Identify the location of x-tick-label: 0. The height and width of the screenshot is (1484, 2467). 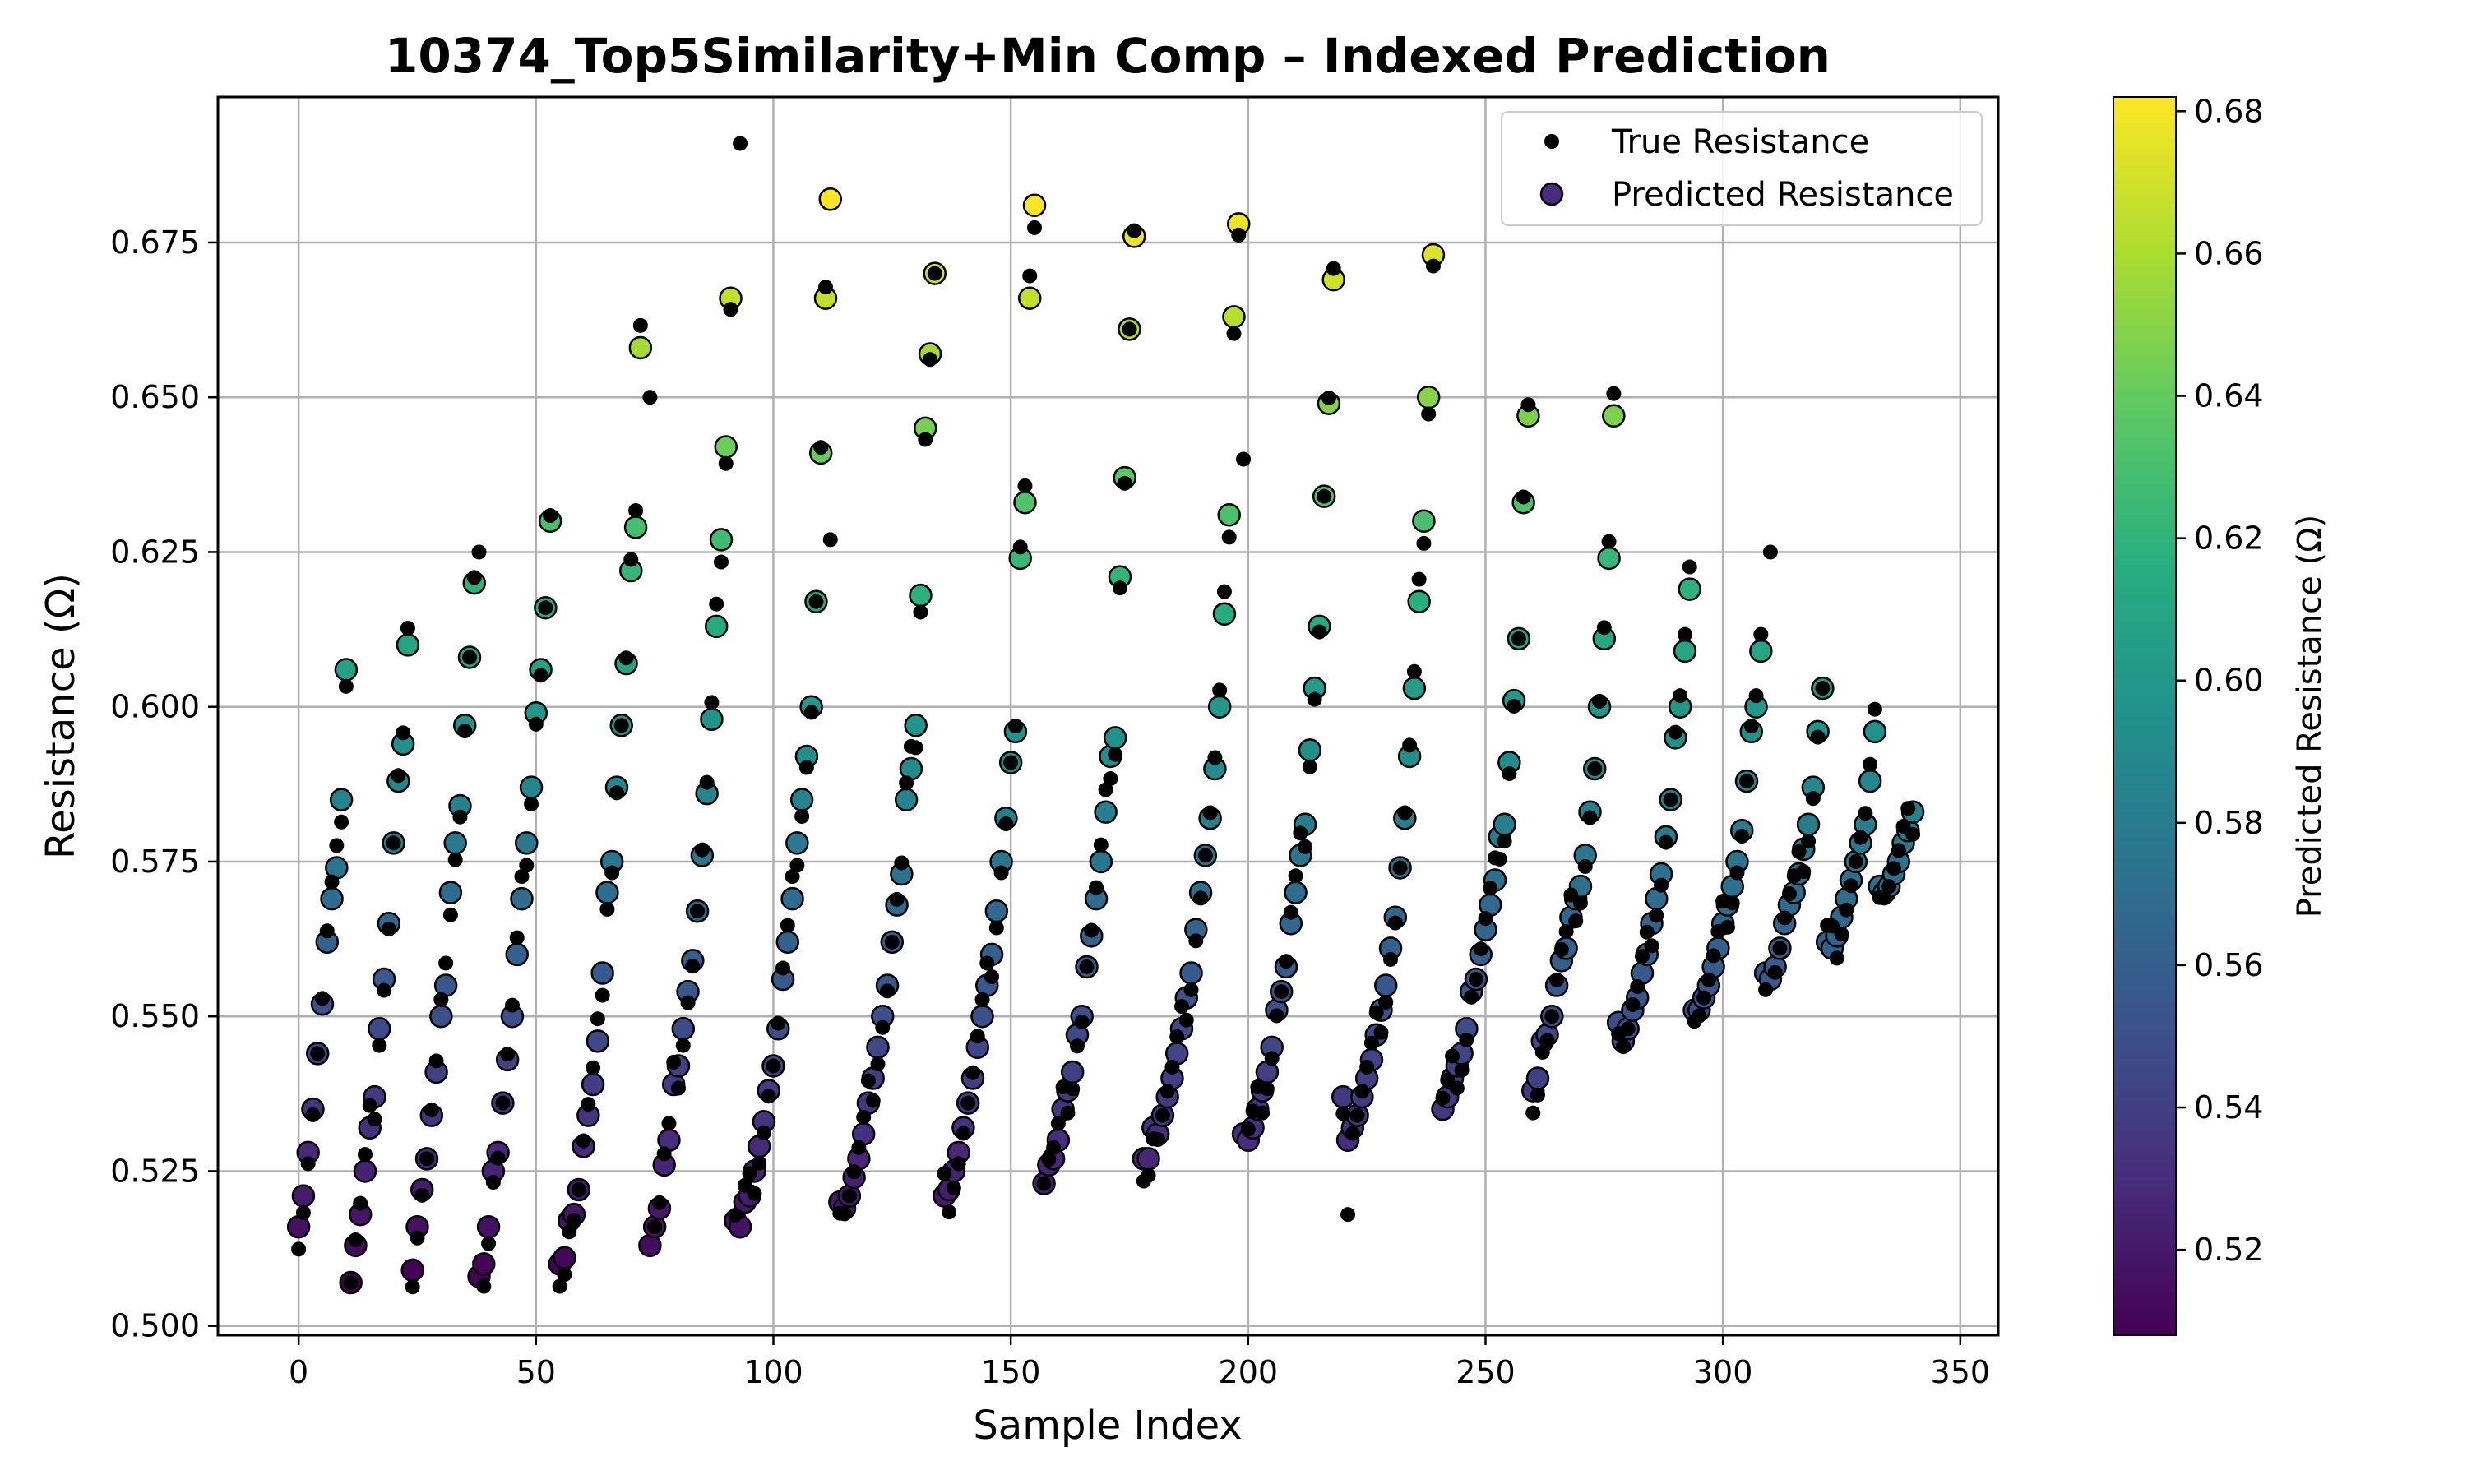
(298, 1372).